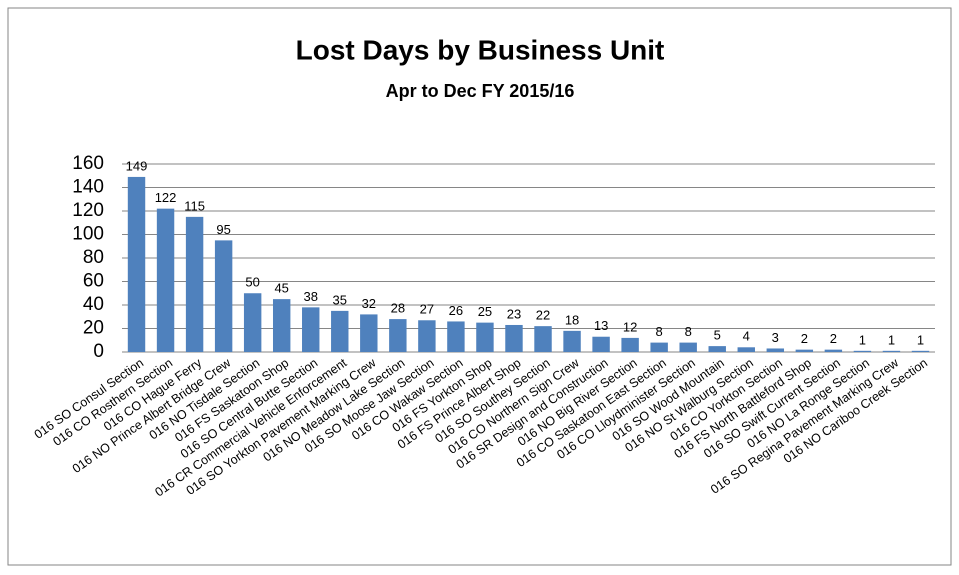 This screenshot has height=575, width=959. Describe the element at coordinates (252, 282) in the screenshot. I see `data-label: 50` at that location.